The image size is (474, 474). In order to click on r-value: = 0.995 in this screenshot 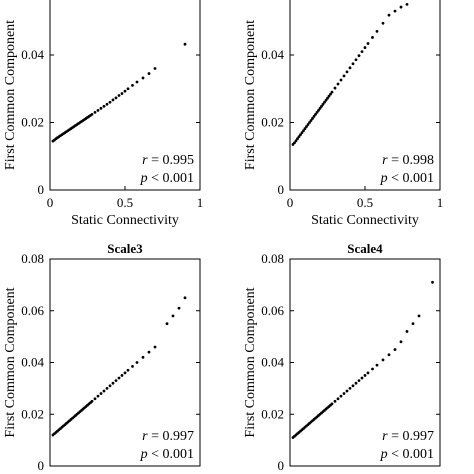, I will do `click(171, 160)`.